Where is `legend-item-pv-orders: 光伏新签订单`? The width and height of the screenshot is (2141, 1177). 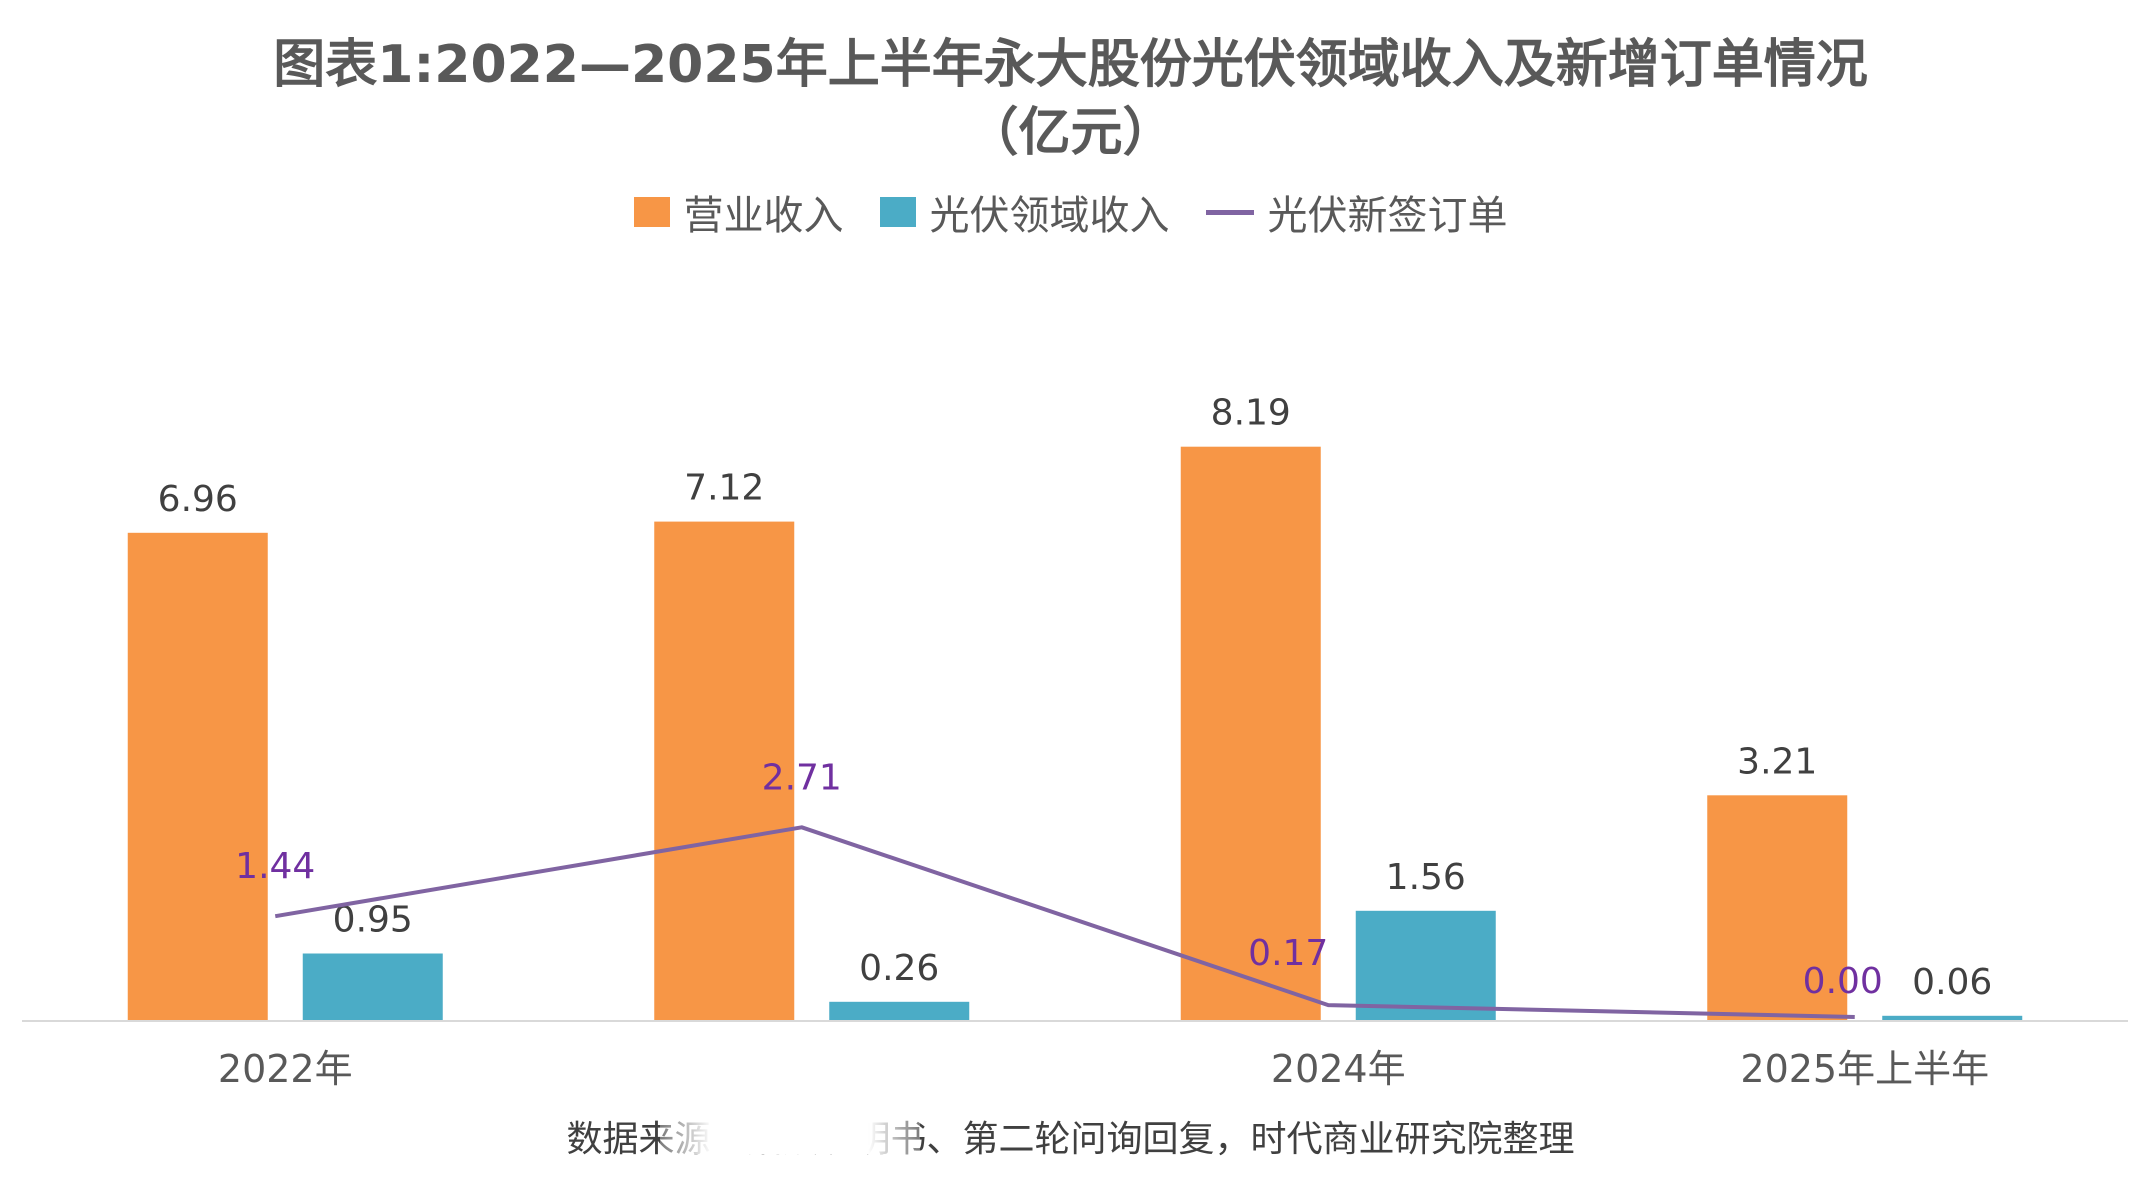 legend-item-pv-orders: 光伏新签订单 is located at coordinates (1356, 212).